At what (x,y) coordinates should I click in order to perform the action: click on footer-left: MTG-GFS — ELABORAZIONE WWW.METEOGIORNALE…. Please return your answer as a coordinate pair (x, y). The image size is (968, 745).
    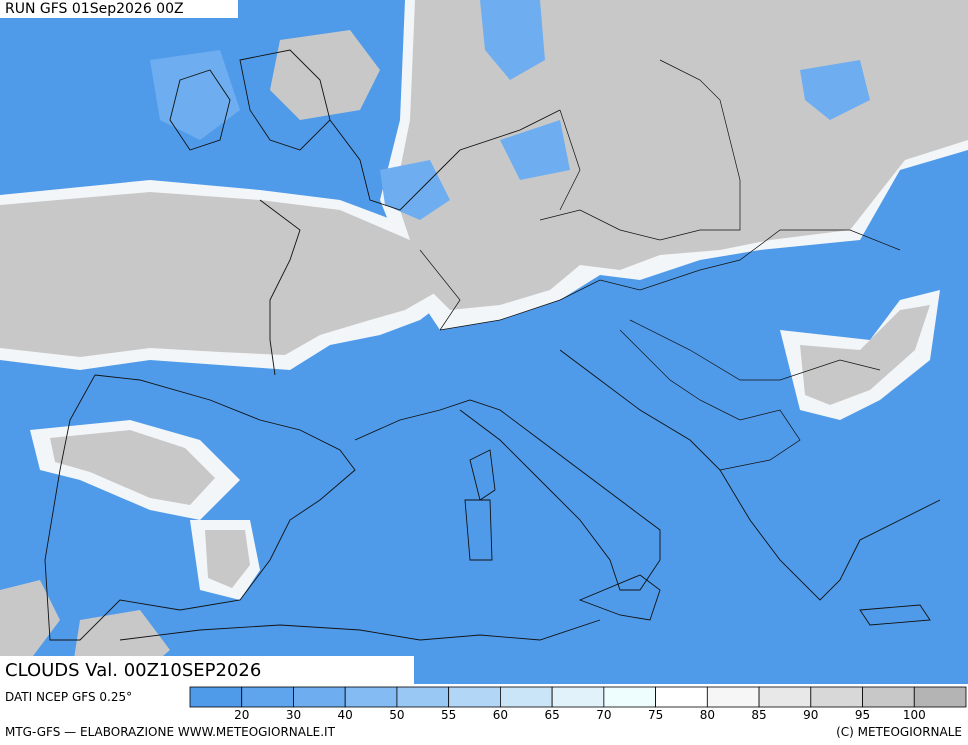
    Looking at the image, I should click on (170, 732).